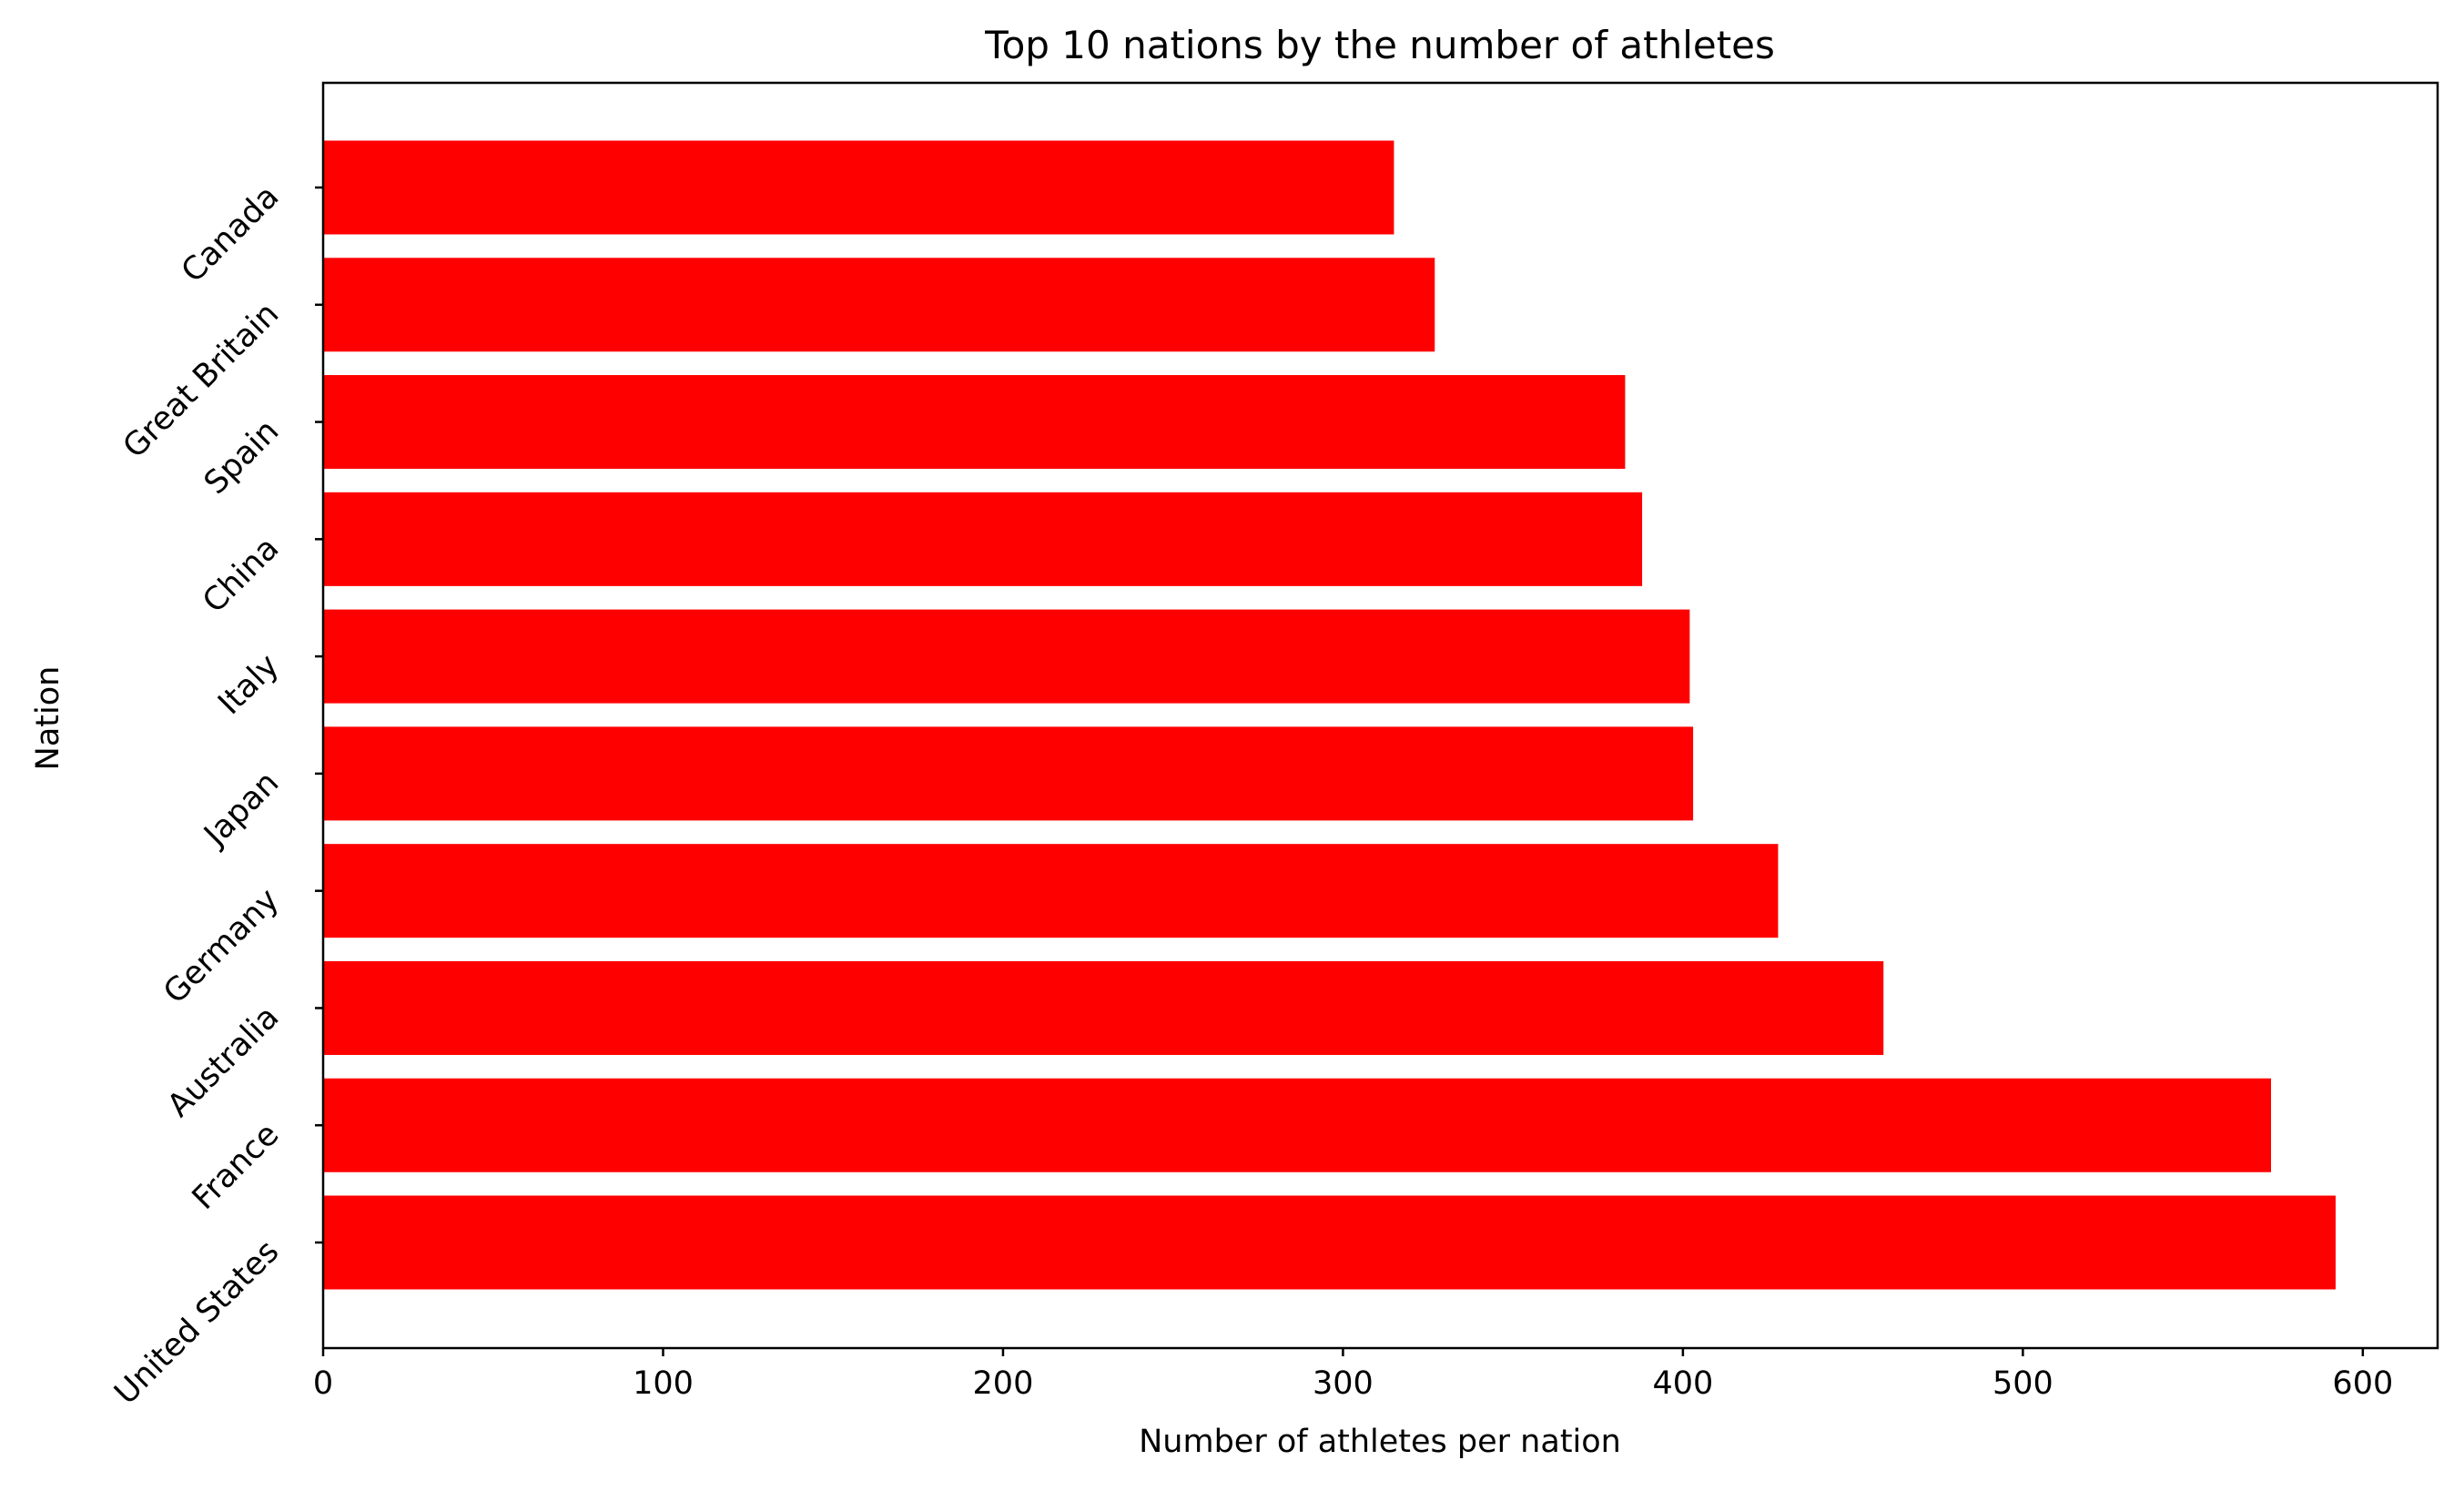  Describe the element at coordinates (1297, 1125) in the screenshot. I see `bar-france` at that location.